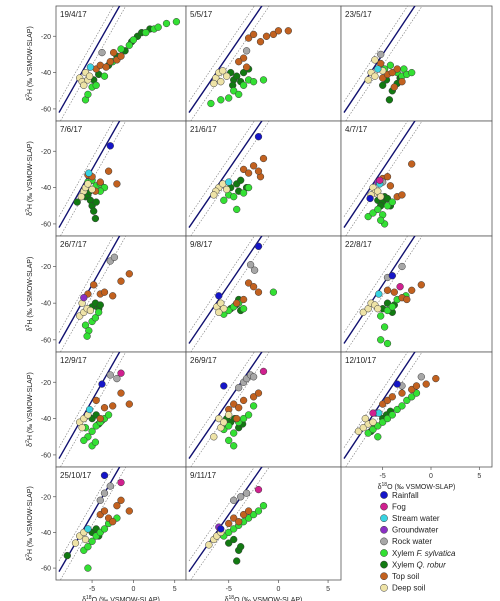 The image size is (500, 601). Describe the element at coordinates (405, 495) in the screenshot. I see `legend-label: Rainfall` at that location.